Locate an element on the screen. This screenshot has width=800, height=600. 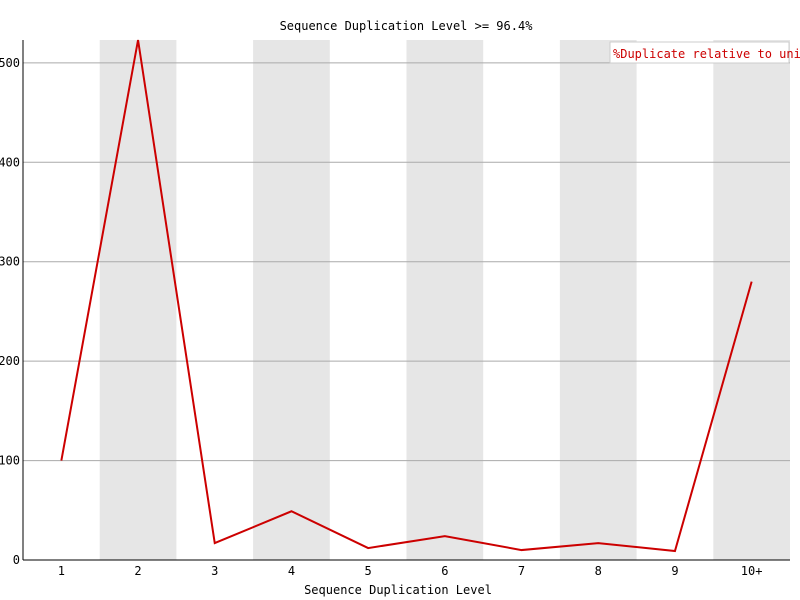
y-tick-label: 500 is located at coordinates (10, 63).